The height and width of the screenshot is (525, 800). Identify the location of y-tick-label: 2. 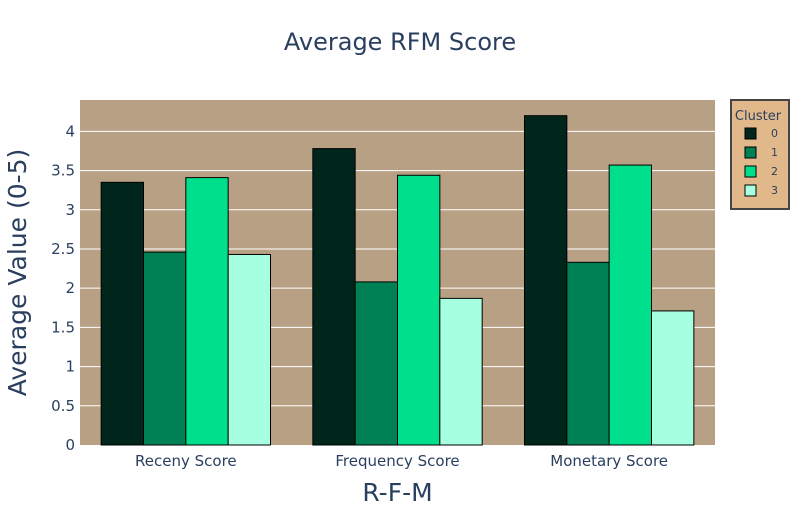
(70, 288).